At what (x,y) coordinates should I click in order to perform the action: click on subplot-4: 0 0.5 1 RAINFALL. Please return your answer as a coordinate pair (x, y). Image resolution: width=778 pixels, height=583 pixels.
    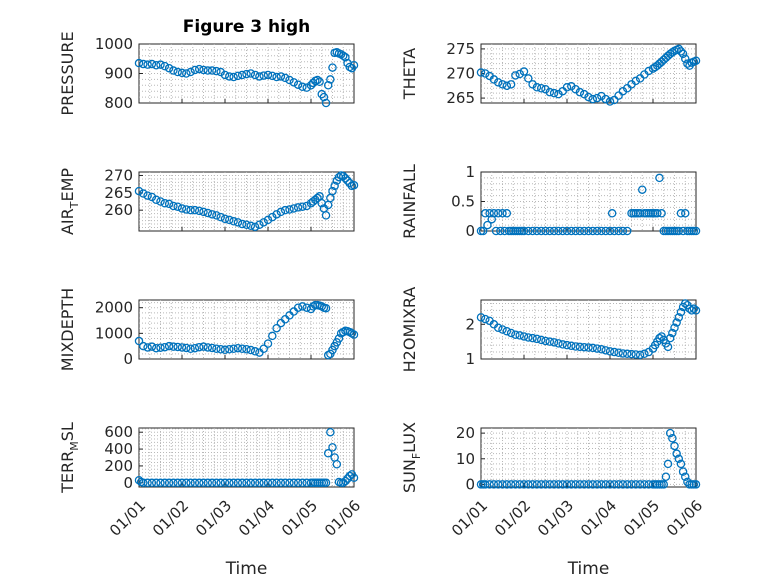
    Looking at the image, I should click on (550, 201).